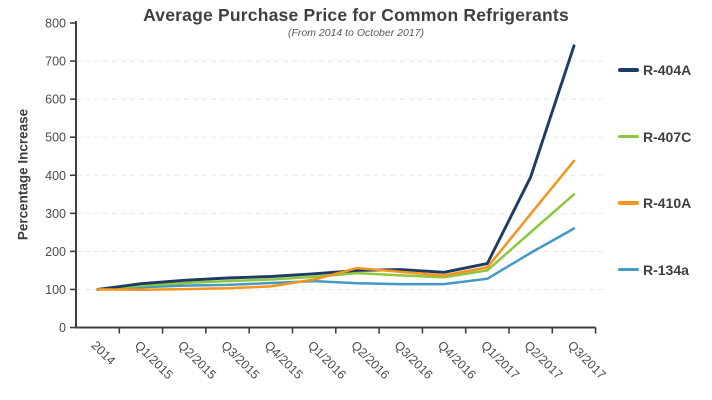  Describe the element at coordinates (104, 353) in the screenshot. I see `x-tick-label: 2014` at that location.